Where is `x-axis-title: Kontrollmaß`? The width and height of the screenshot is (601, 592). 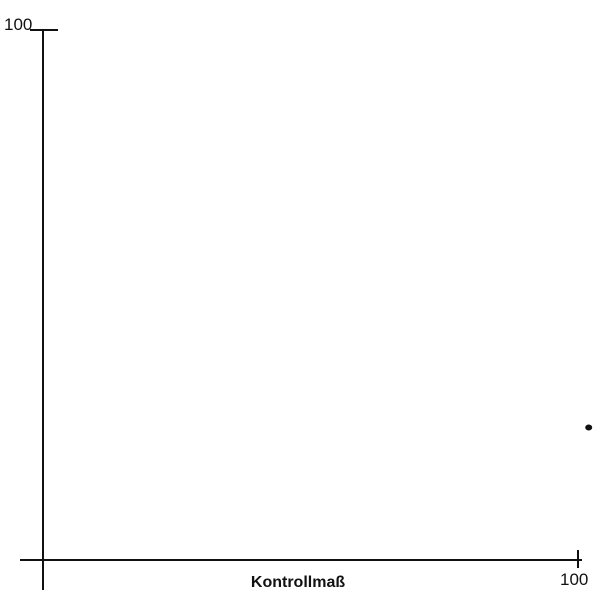 x-axis-title: Kontrollmaß is located at coordinates (298, 582).